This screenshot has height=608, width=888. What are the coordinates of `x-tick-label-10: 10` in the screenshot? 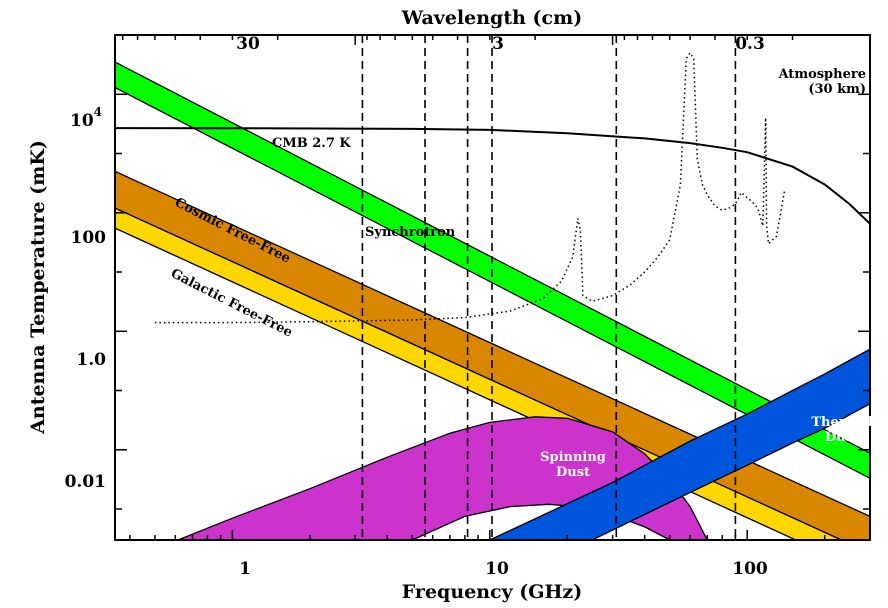 It's located at (497, 569).